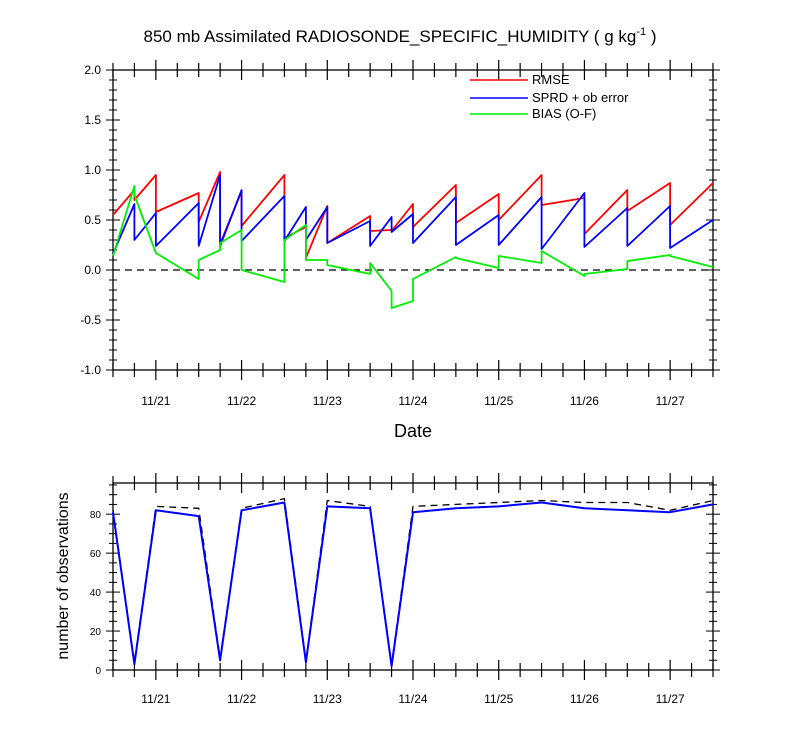  I want to click on bottom-x-tick-label: 11/27, so click(670, 699).